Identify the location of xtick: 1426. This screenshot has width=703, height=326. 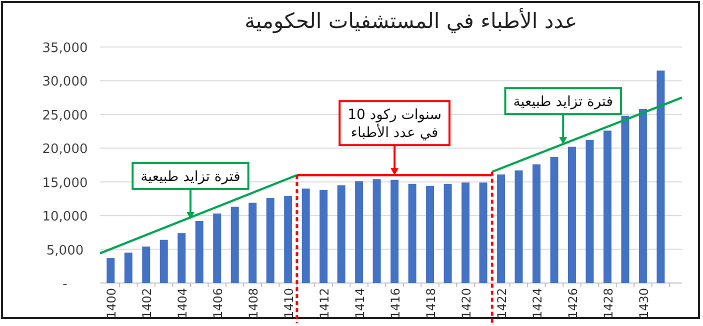
(573, 303).